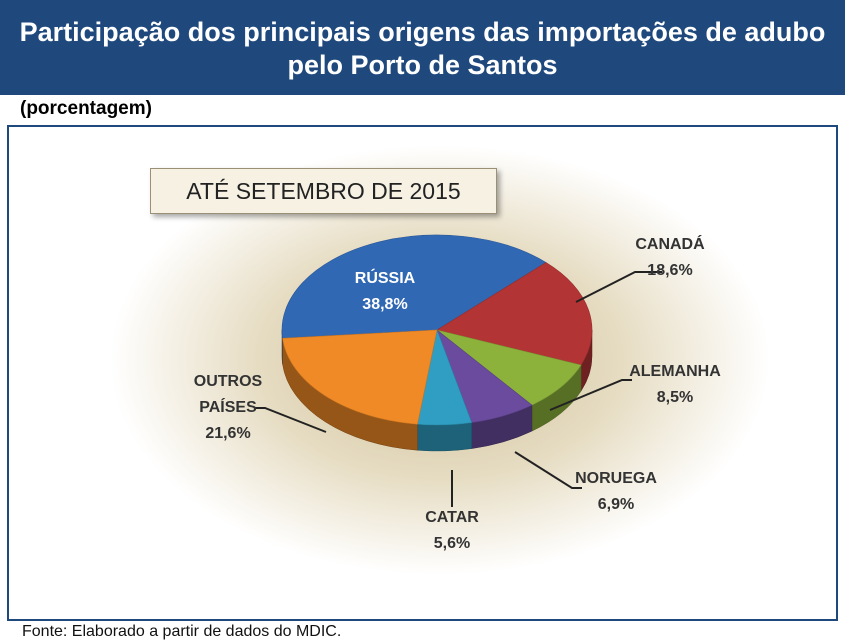 The height and width of the screenshot is (641, 845). I want to click on slice-label: NORUEGA 6,9%, so click(616, 492).